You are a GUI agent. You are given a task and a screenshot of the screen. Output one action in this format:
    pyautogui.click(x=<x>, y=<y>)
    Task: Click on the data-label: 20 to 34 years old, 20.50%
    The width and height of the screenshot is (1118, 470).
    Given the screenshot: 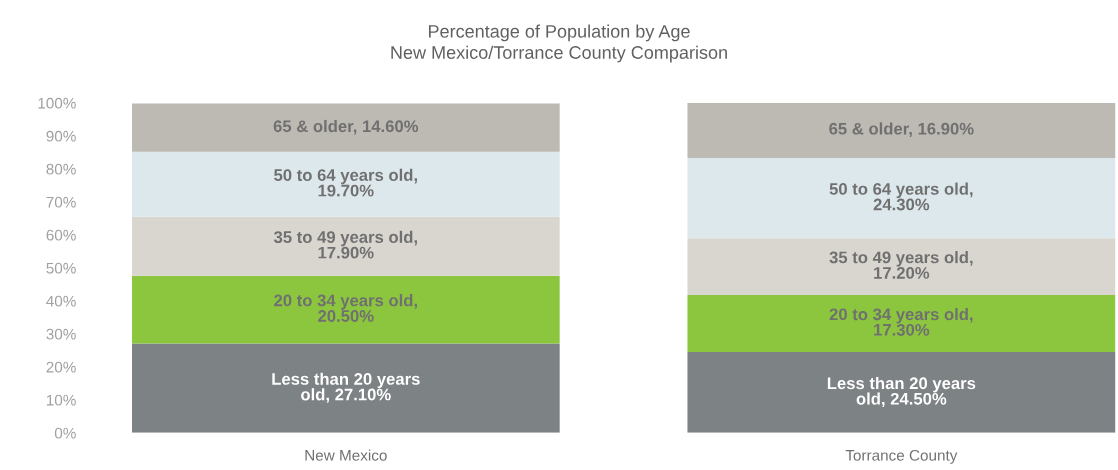 What is the action you would take?
    pyautogui.click(x=345, y=308)
    